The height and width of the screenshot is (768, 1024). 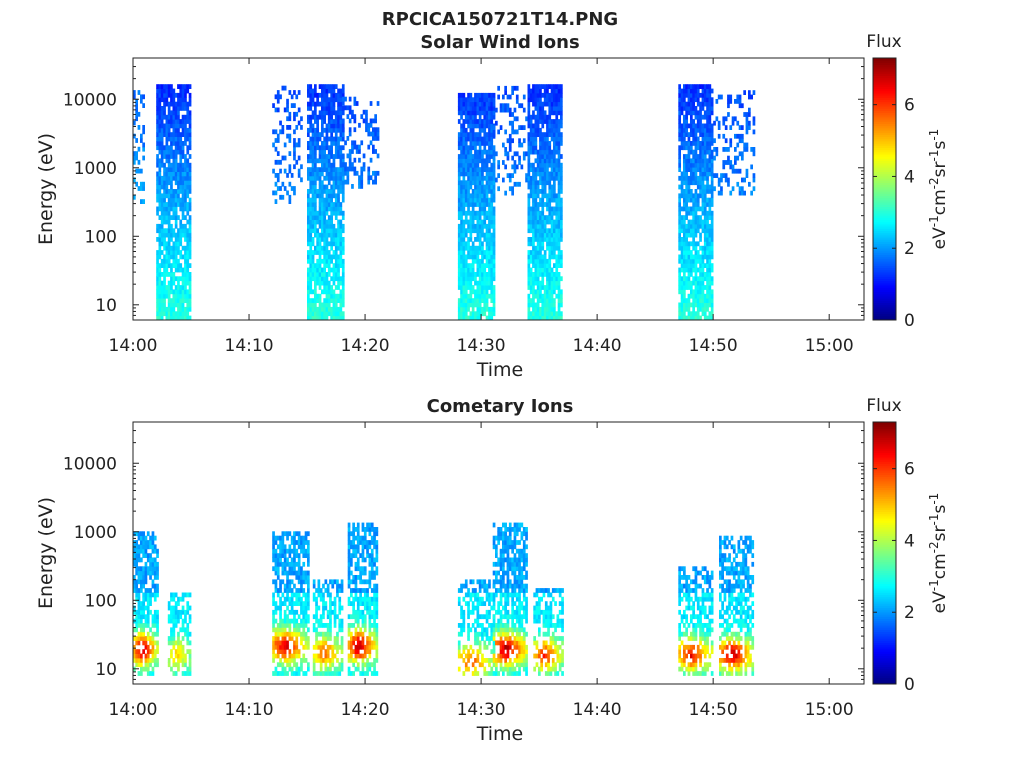 I want to click on colorbar-tick-label: 2, so click(x=909, y=249).